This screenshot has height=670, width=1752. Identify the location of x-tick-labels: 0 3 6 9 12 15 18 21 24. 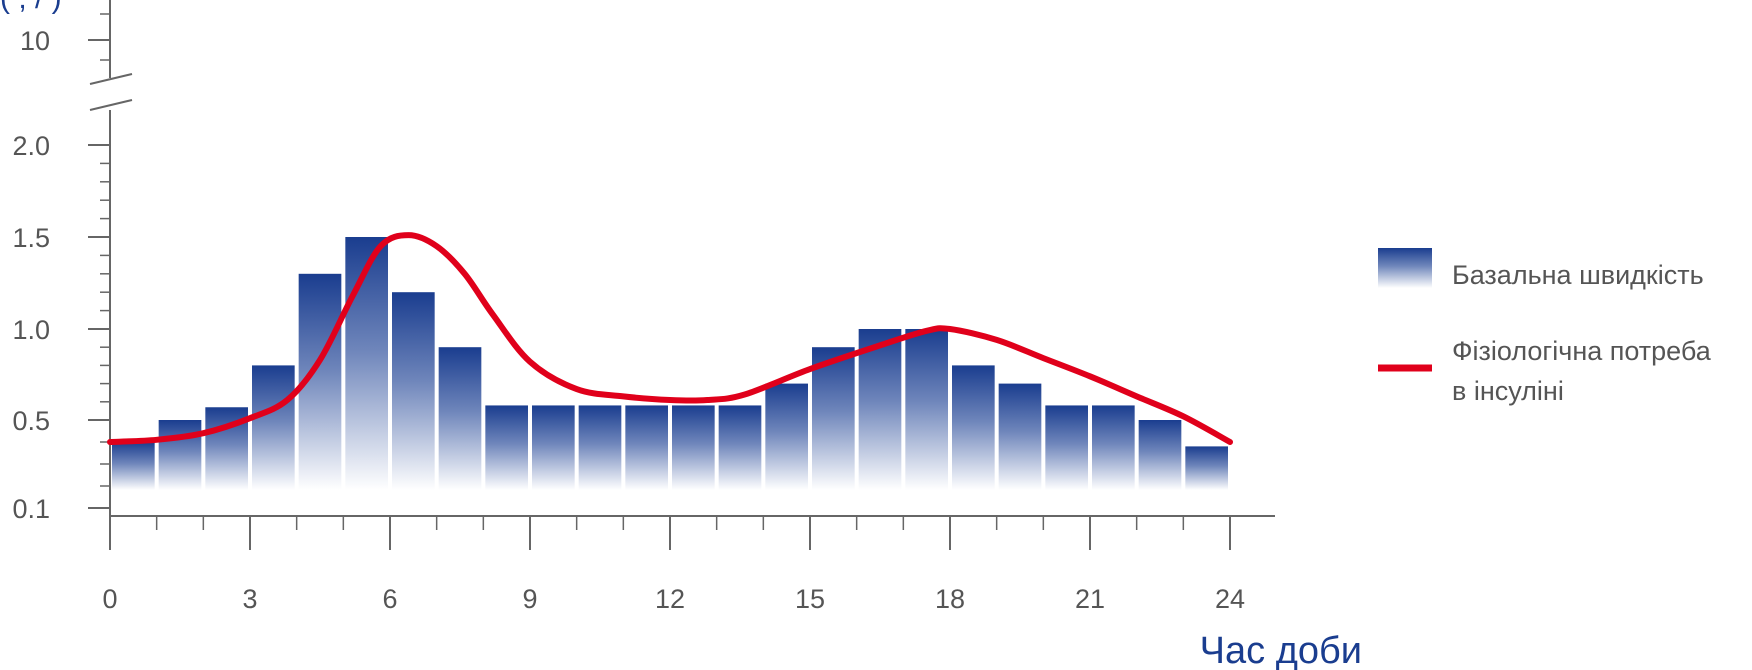
(673, 599).